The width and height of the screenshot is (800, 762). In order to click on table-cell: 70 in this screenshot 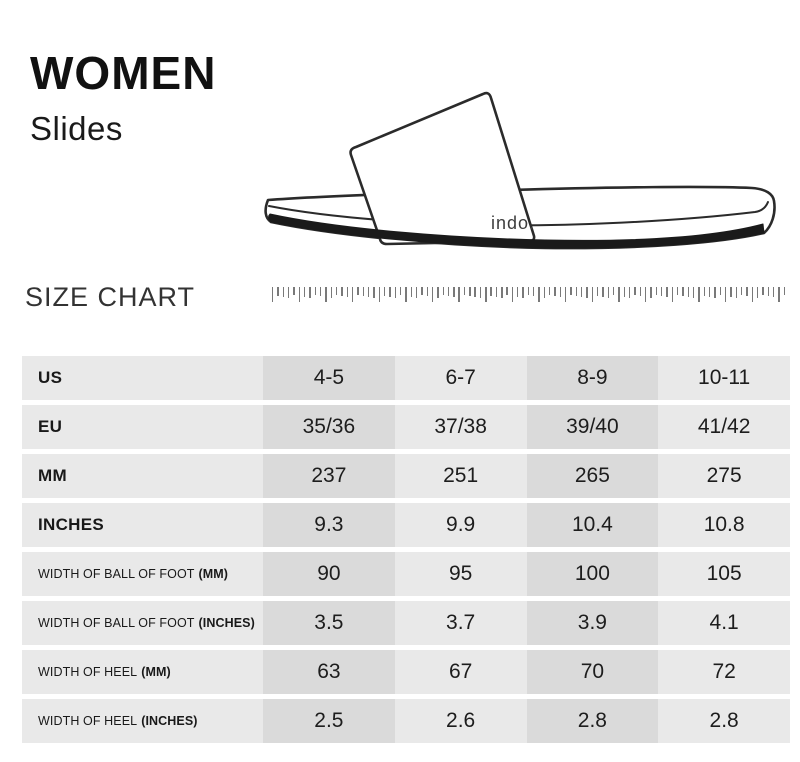, I will do `click(592, 672)`.